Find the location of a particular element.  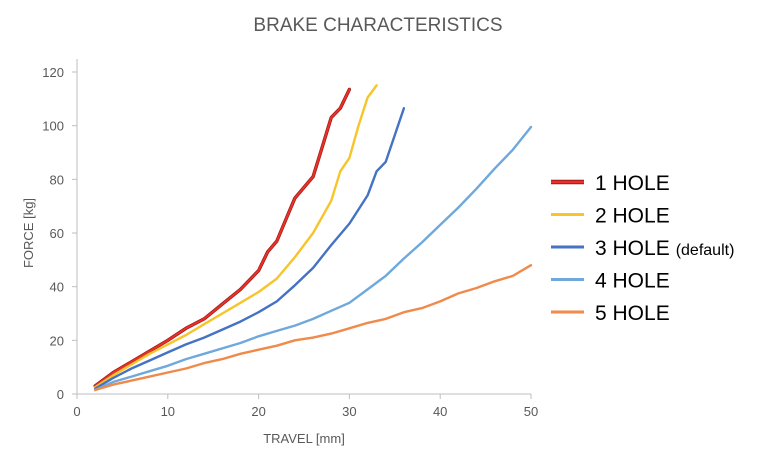

y-tick-label: 120 is located at coordinates (53, 72).